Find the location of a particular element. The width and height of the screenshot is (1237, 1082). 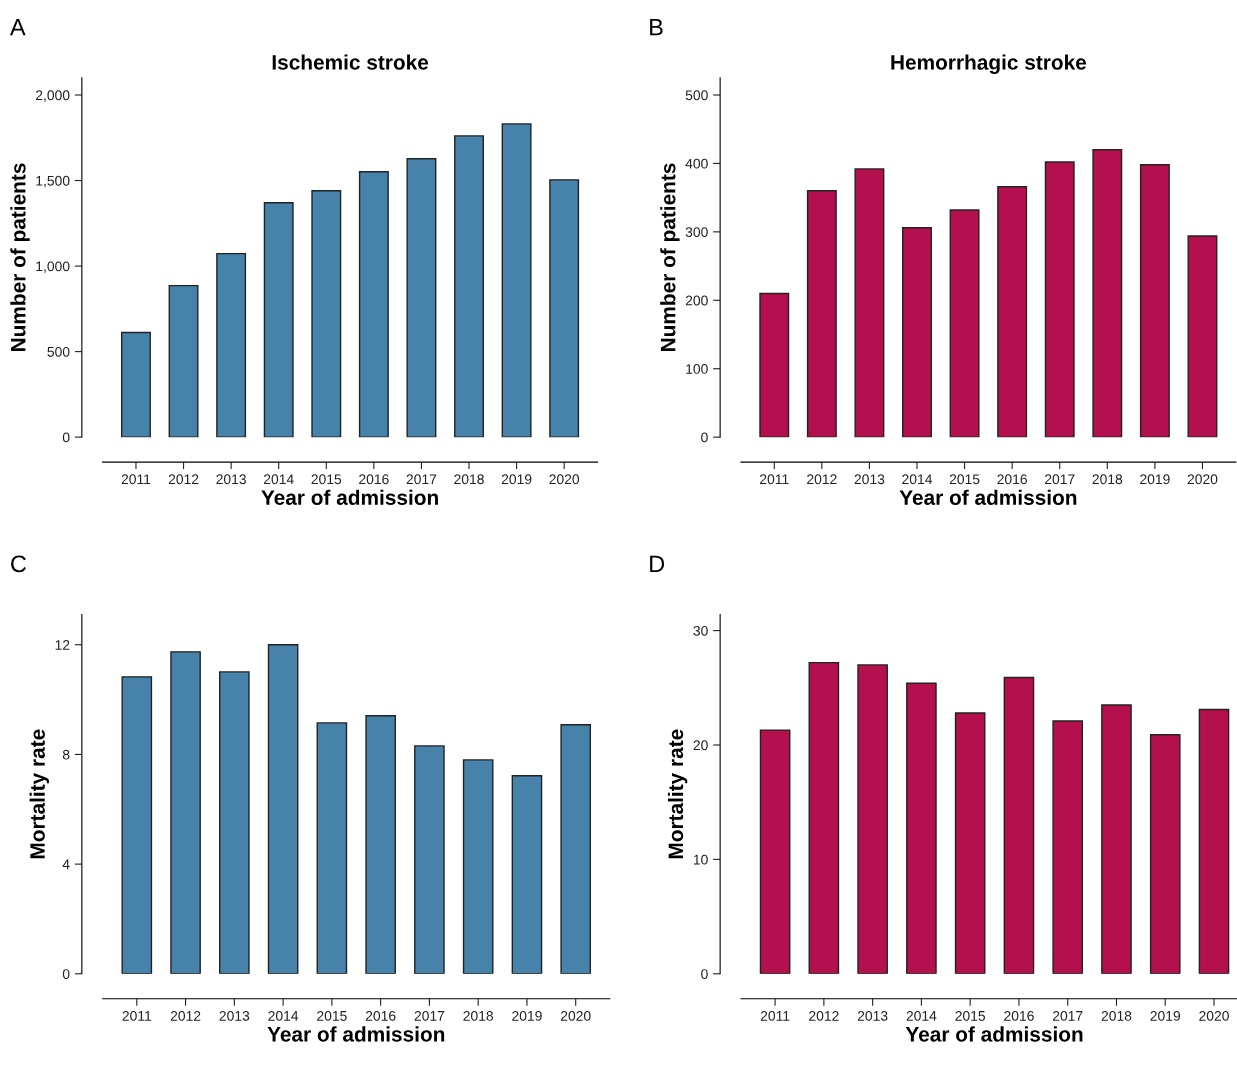

y-tick-label: 300 is located at coordinates (696, 232).